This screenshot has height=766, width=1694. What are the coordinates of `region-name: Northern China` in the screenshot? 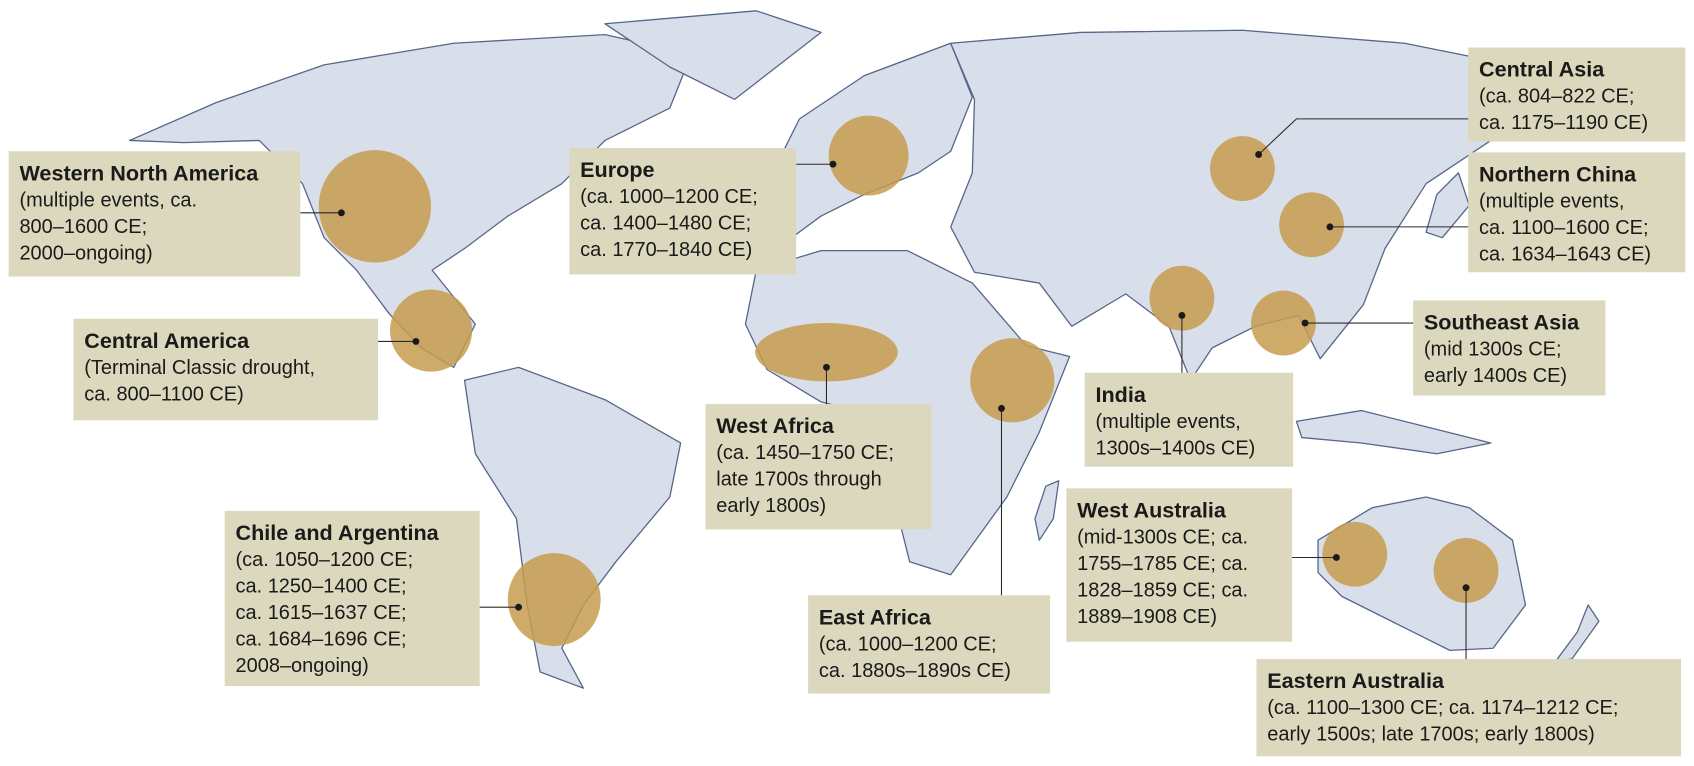 It's located at (1558, 174).